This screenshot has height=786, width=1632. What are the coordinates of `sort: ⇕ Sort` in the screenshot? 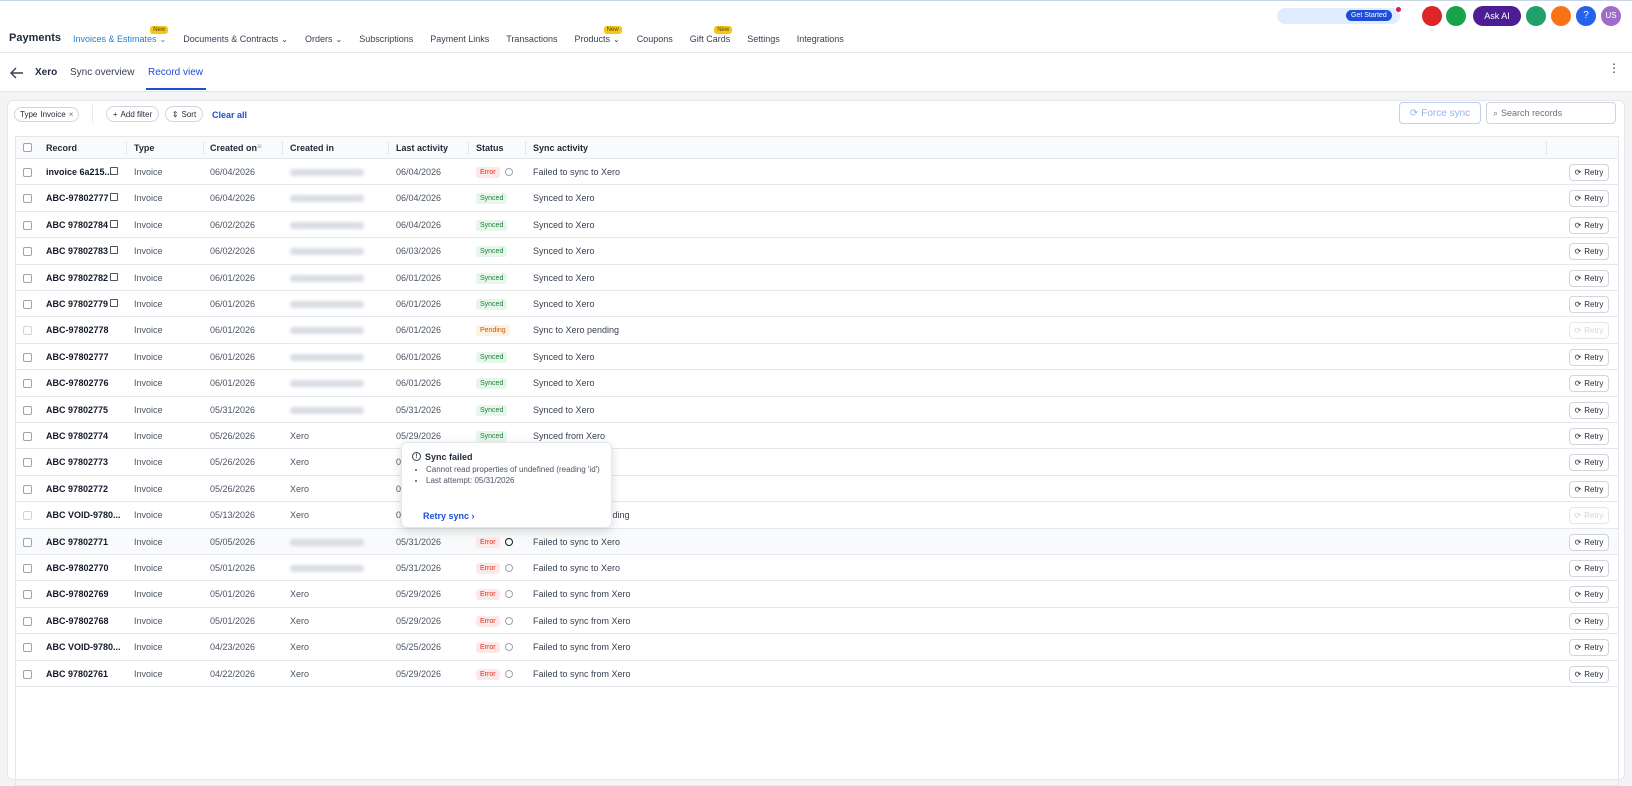 It's located at (184, 114).